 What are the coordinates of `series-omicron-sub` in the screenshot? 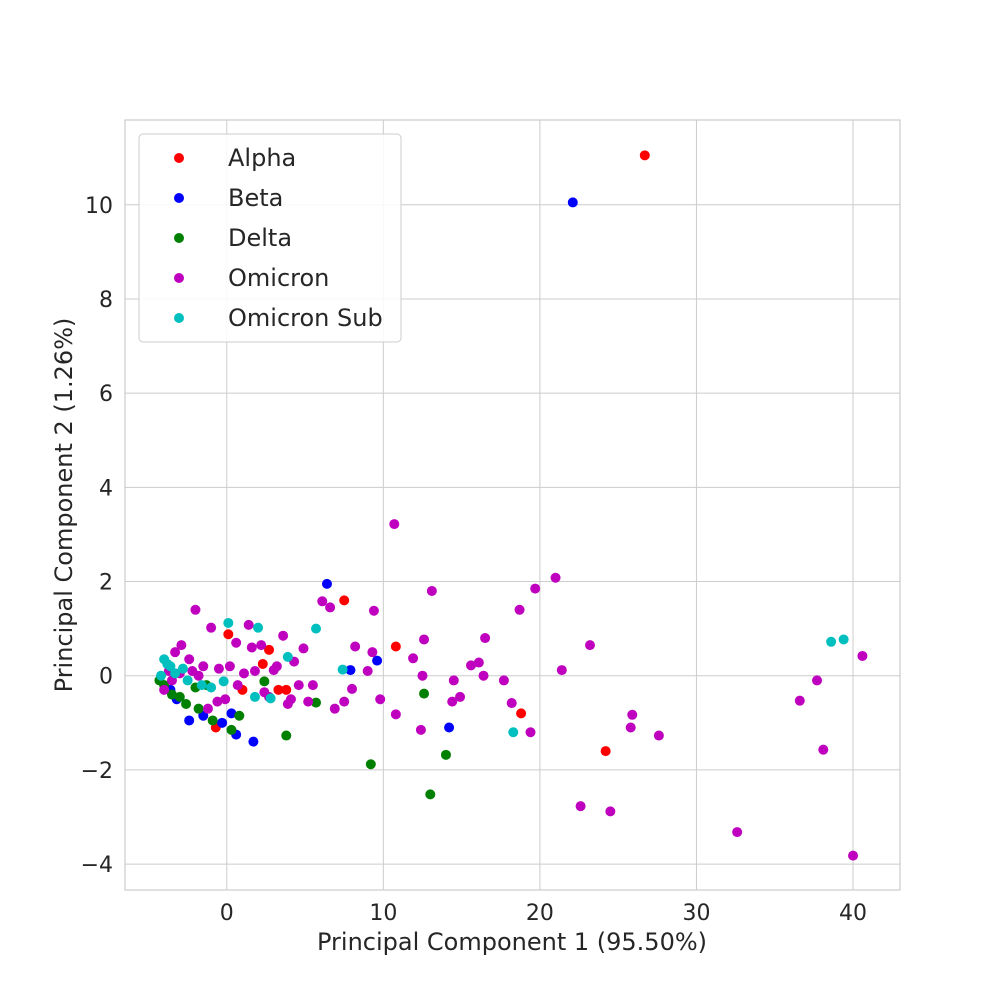 It's located at (502, 677).